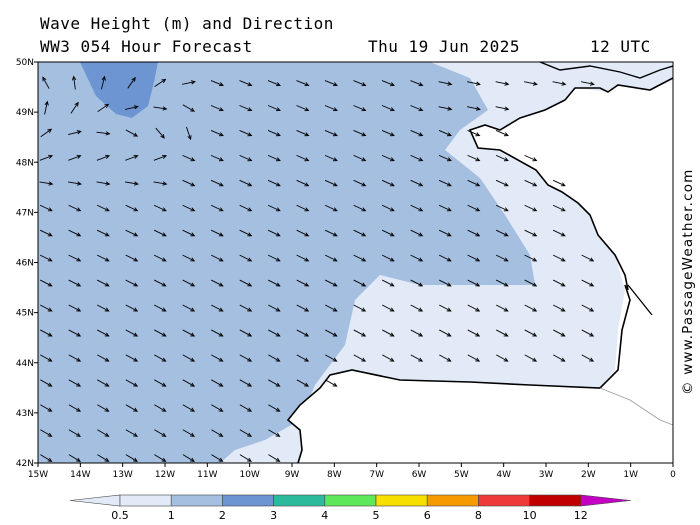  Describe the element at coordinates (376, 515) in the screenshot. I see `colorbar-tick-label: 5` at that location.